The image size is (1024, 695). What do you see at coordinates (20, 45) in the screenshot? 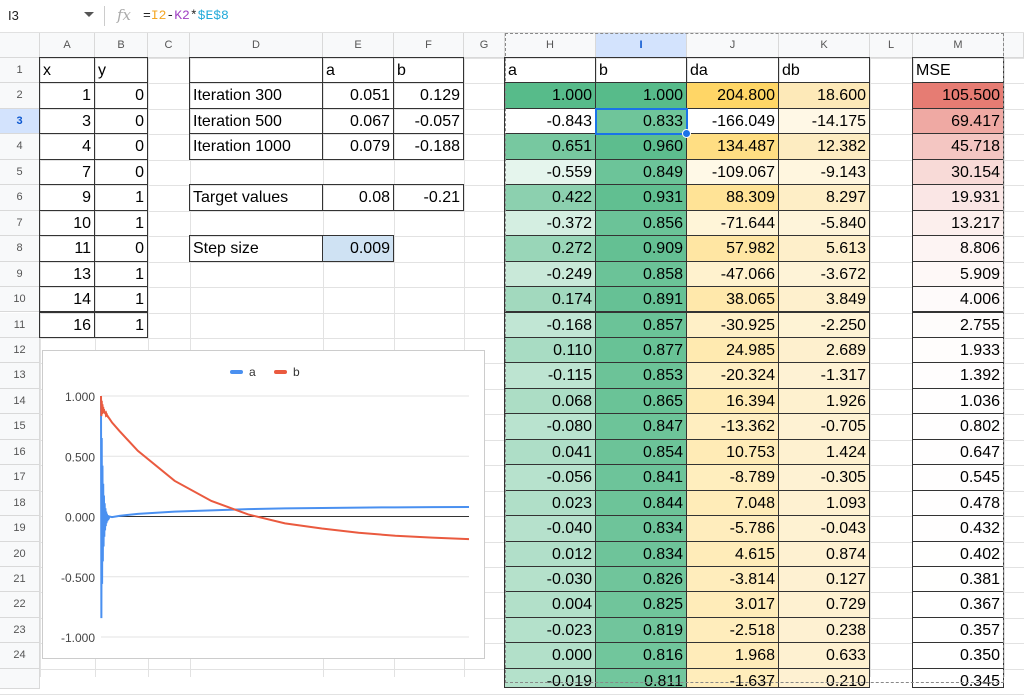
I see `select-all-corner` at bounding box center [20, 45].